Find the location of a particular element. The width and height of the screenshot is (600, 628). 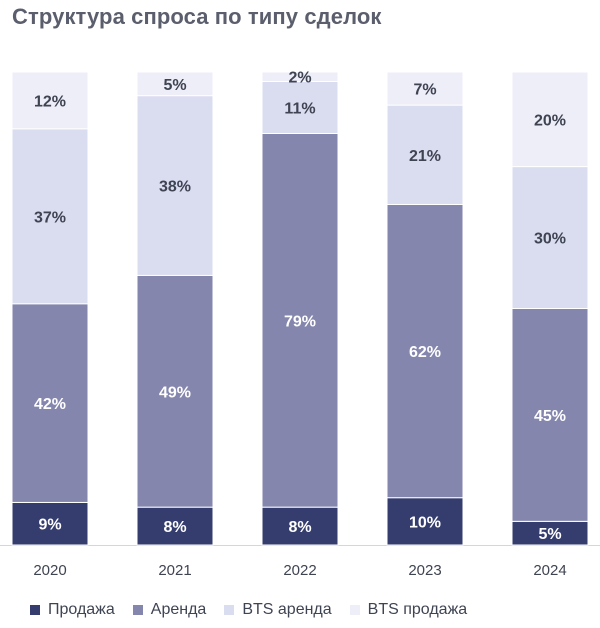

data-label: 49% is located at coordinates (175, 392).